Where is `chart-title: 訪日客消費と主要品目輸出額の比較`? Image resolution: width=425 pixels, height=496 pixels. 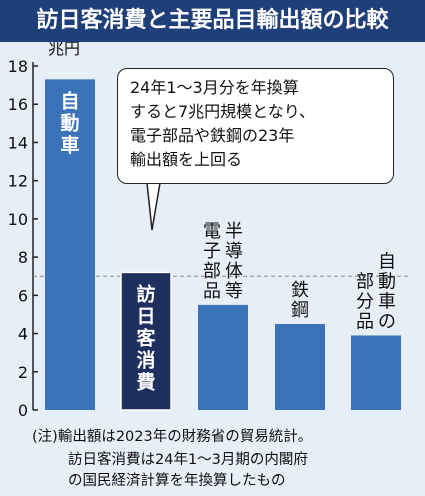
chart-title: 訪日客消費と主要品目輸出額の比較 is located at coordinates (212, 21).